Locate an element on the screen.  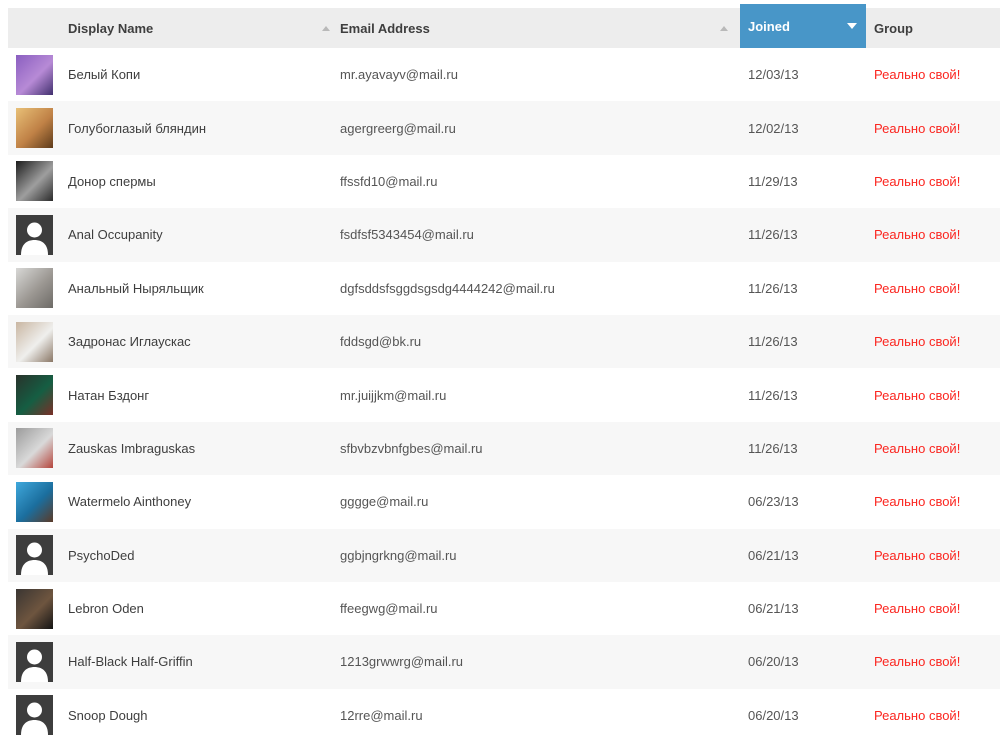
joined-date: 12/02/13 is located at coordinates (773, 128).